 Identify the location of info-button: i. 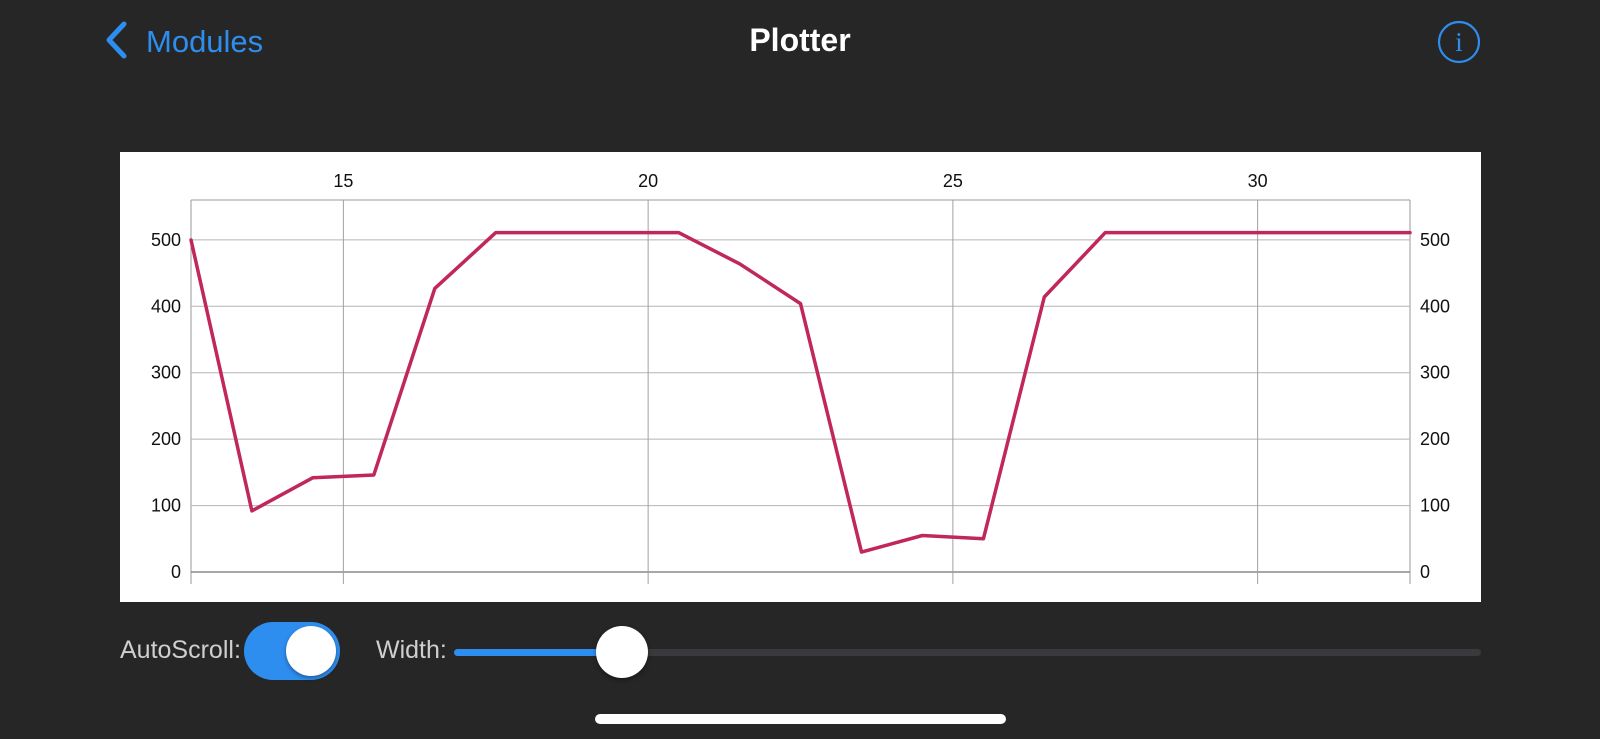
(1459, 42).